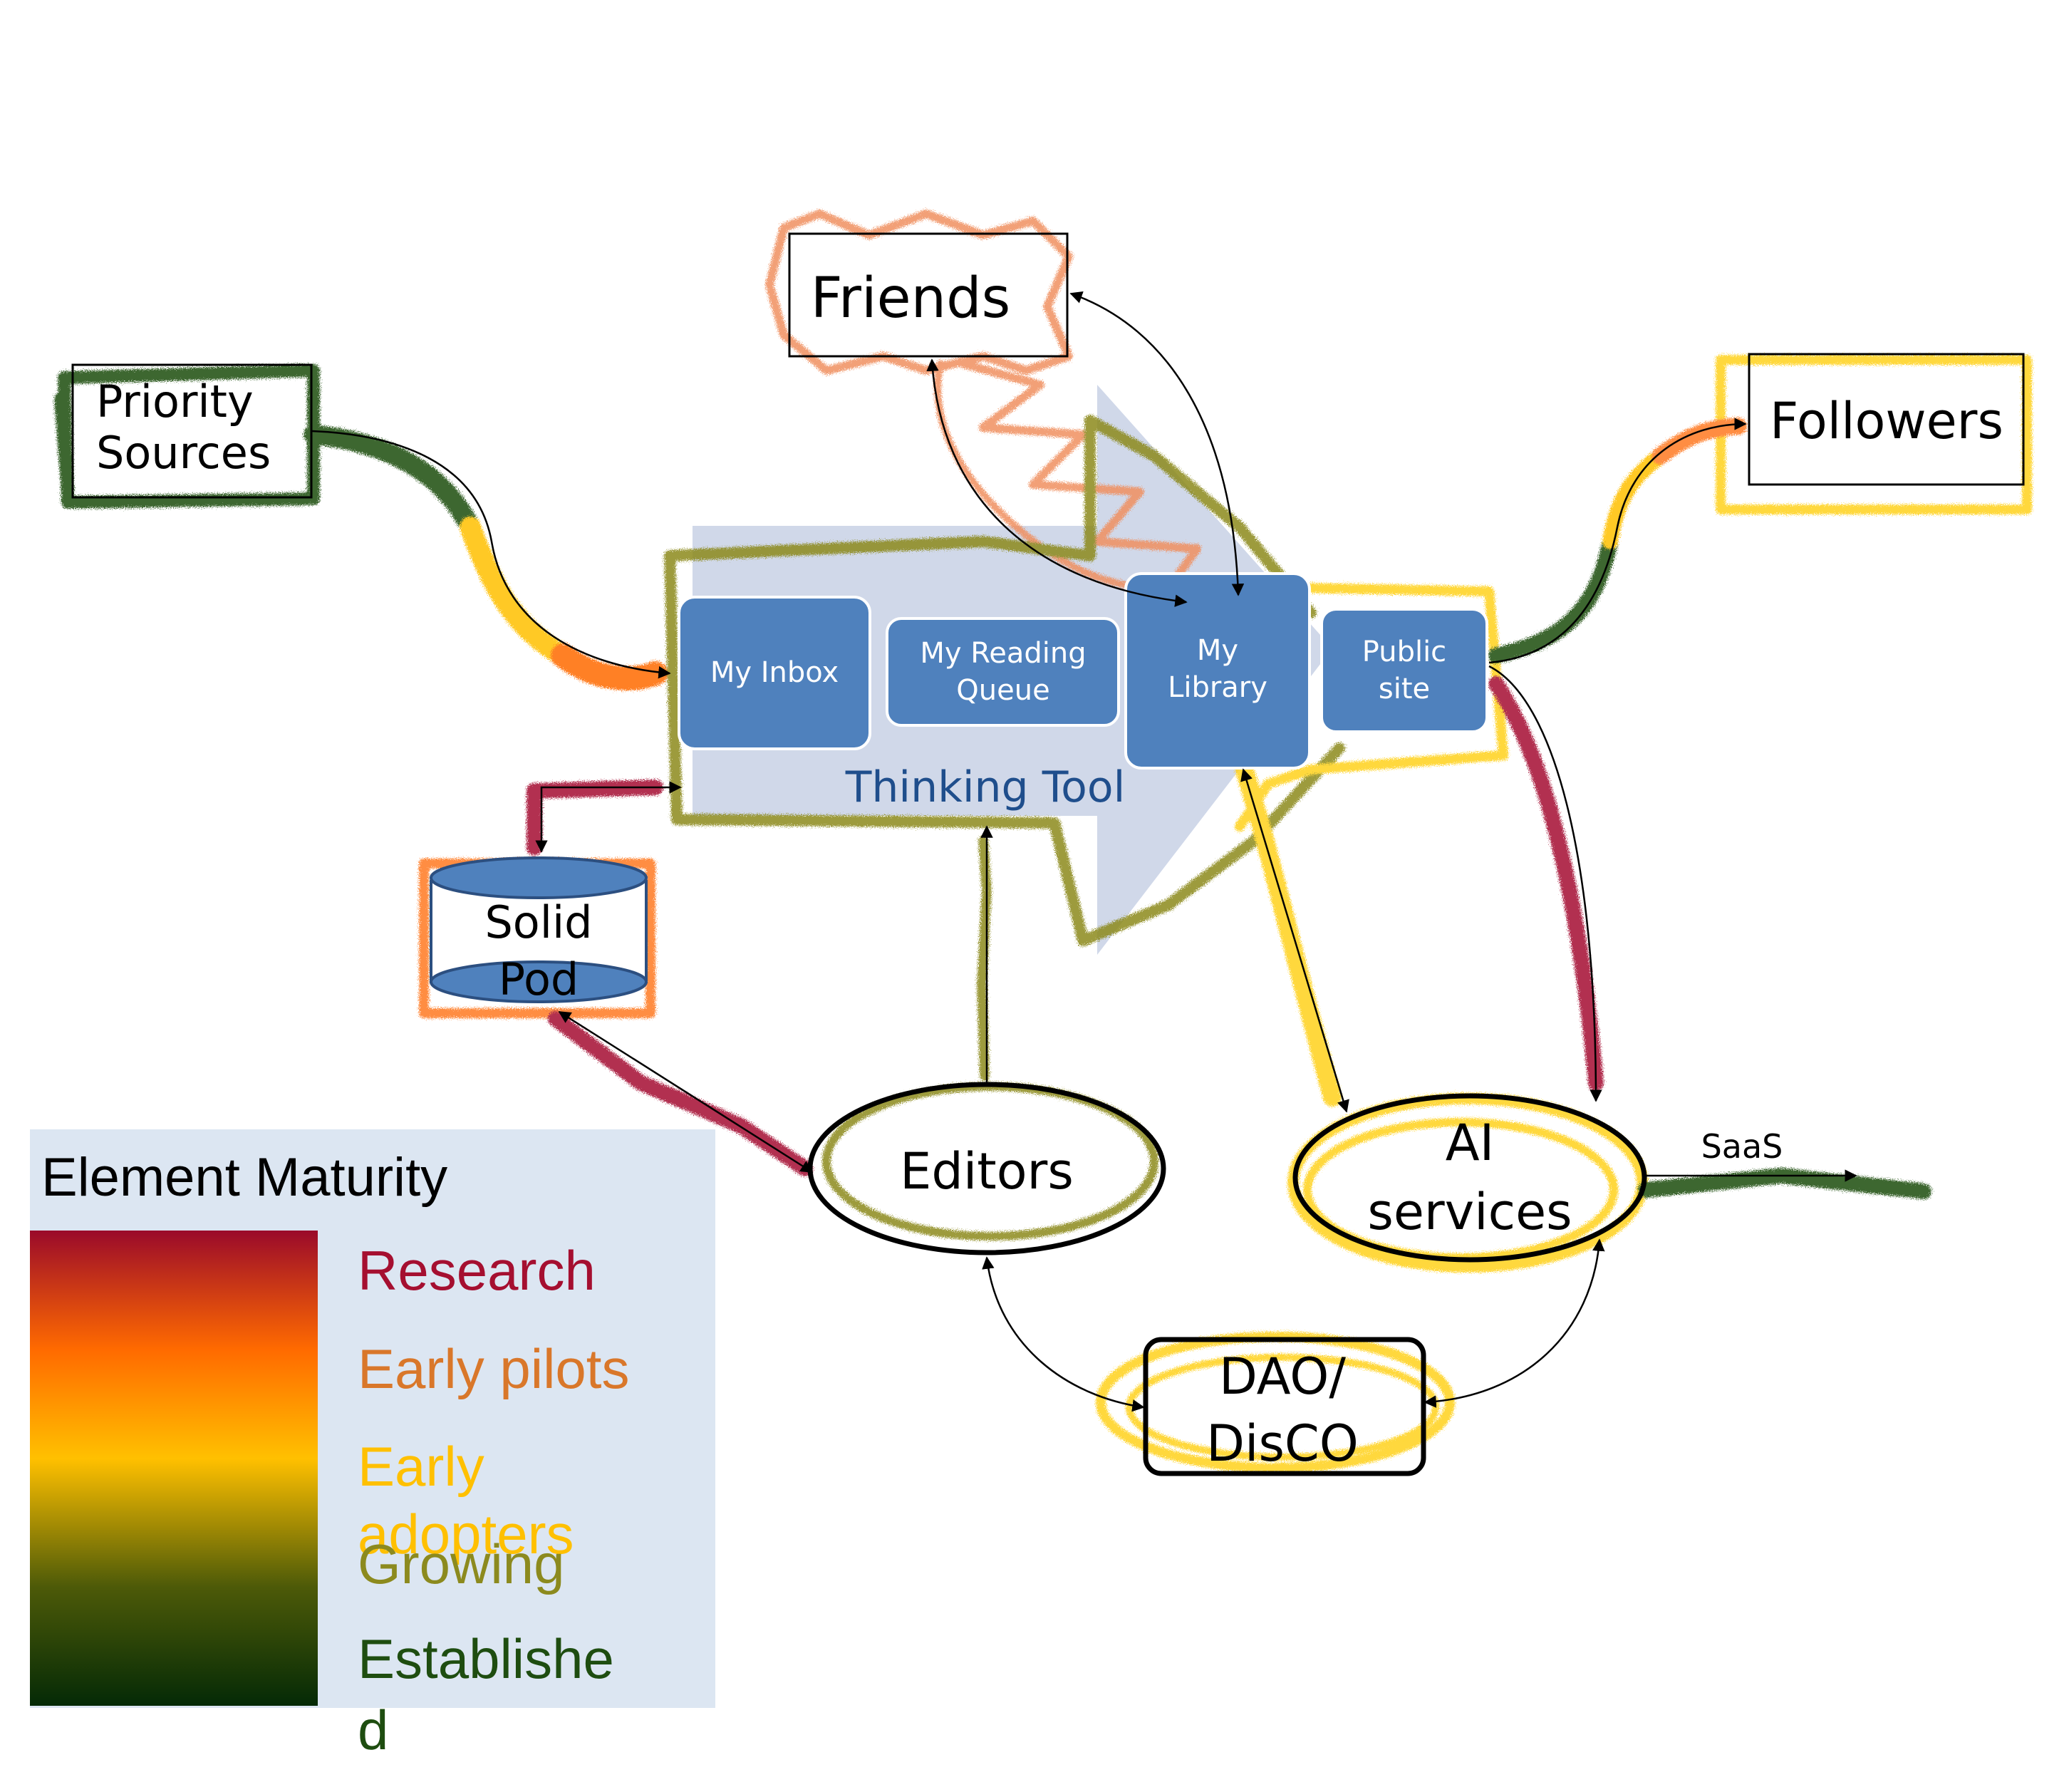  Describe the element at coordinates (985, 787) in the screenshot. I see `thinking-tool-label: Thinking Tool` at that location.